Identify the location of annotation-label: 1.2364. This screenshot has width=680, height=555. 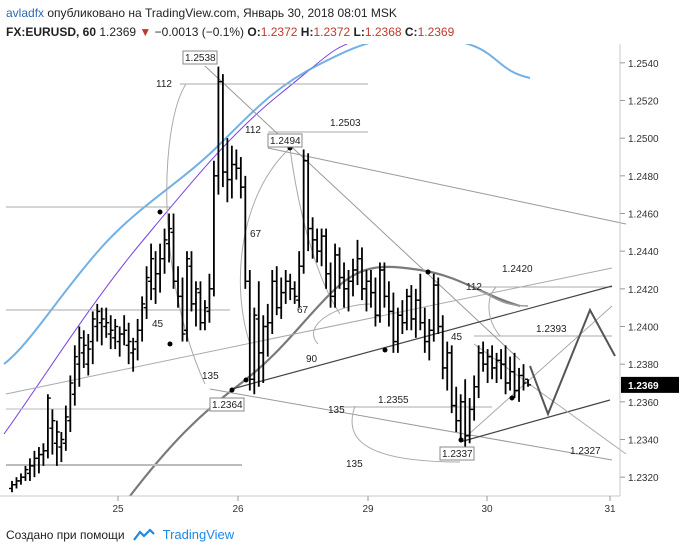
(227, 405).